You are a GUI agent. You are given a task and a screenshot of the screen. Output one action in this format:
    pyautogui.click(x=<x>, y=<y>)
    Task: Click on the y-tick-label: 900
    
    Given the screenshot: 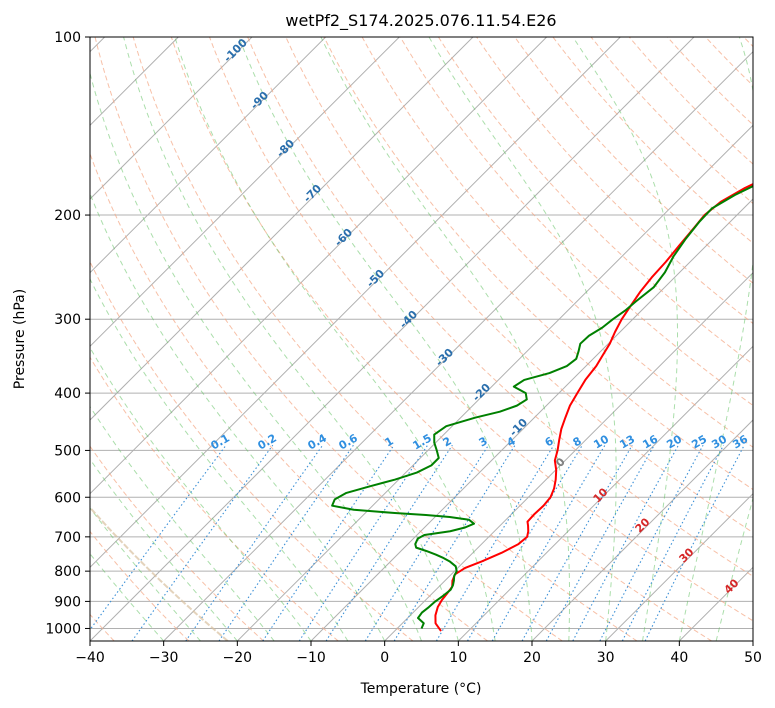 What is the action you would take?
    pyautogui.click(x=67, y=602)
    